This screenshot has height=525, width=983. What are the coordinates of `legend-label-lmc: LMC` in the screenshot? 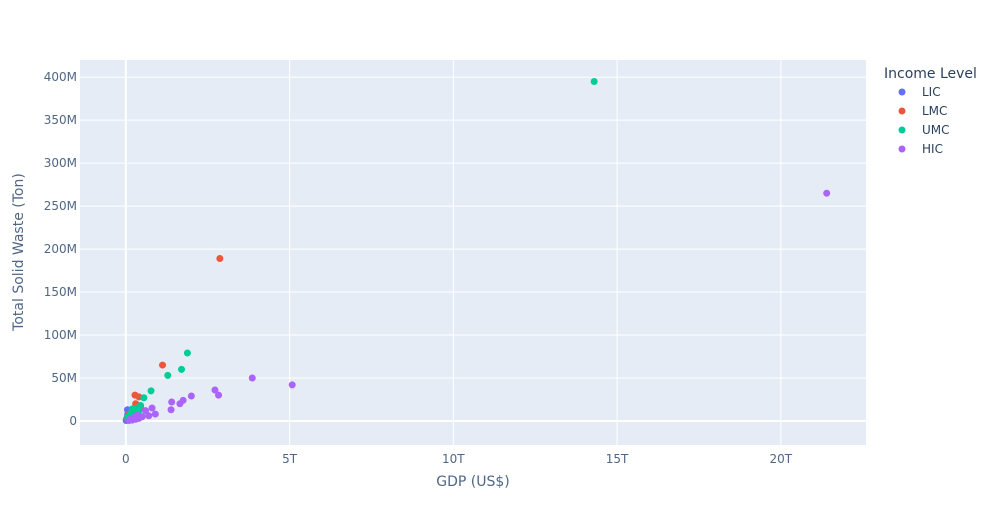 It's located at (934, 111).